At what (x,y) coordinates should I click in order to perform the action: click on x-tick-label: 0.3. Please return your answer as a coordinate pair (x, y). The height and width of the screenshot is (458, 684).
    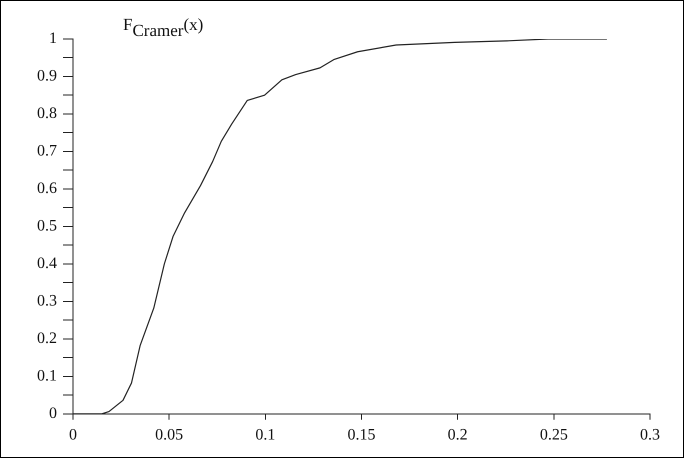
    Looking at the image, I should click on (650, 435).